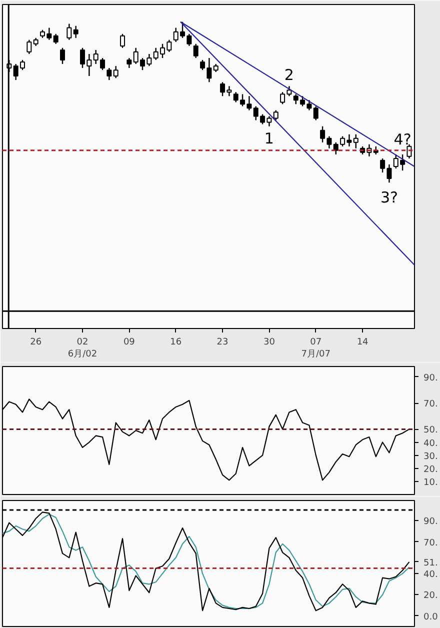 This screenshot has width=440, height=628. Describe the element at coordinates (269, 138) in the screenshot. I see `annotation: 1` at that location.